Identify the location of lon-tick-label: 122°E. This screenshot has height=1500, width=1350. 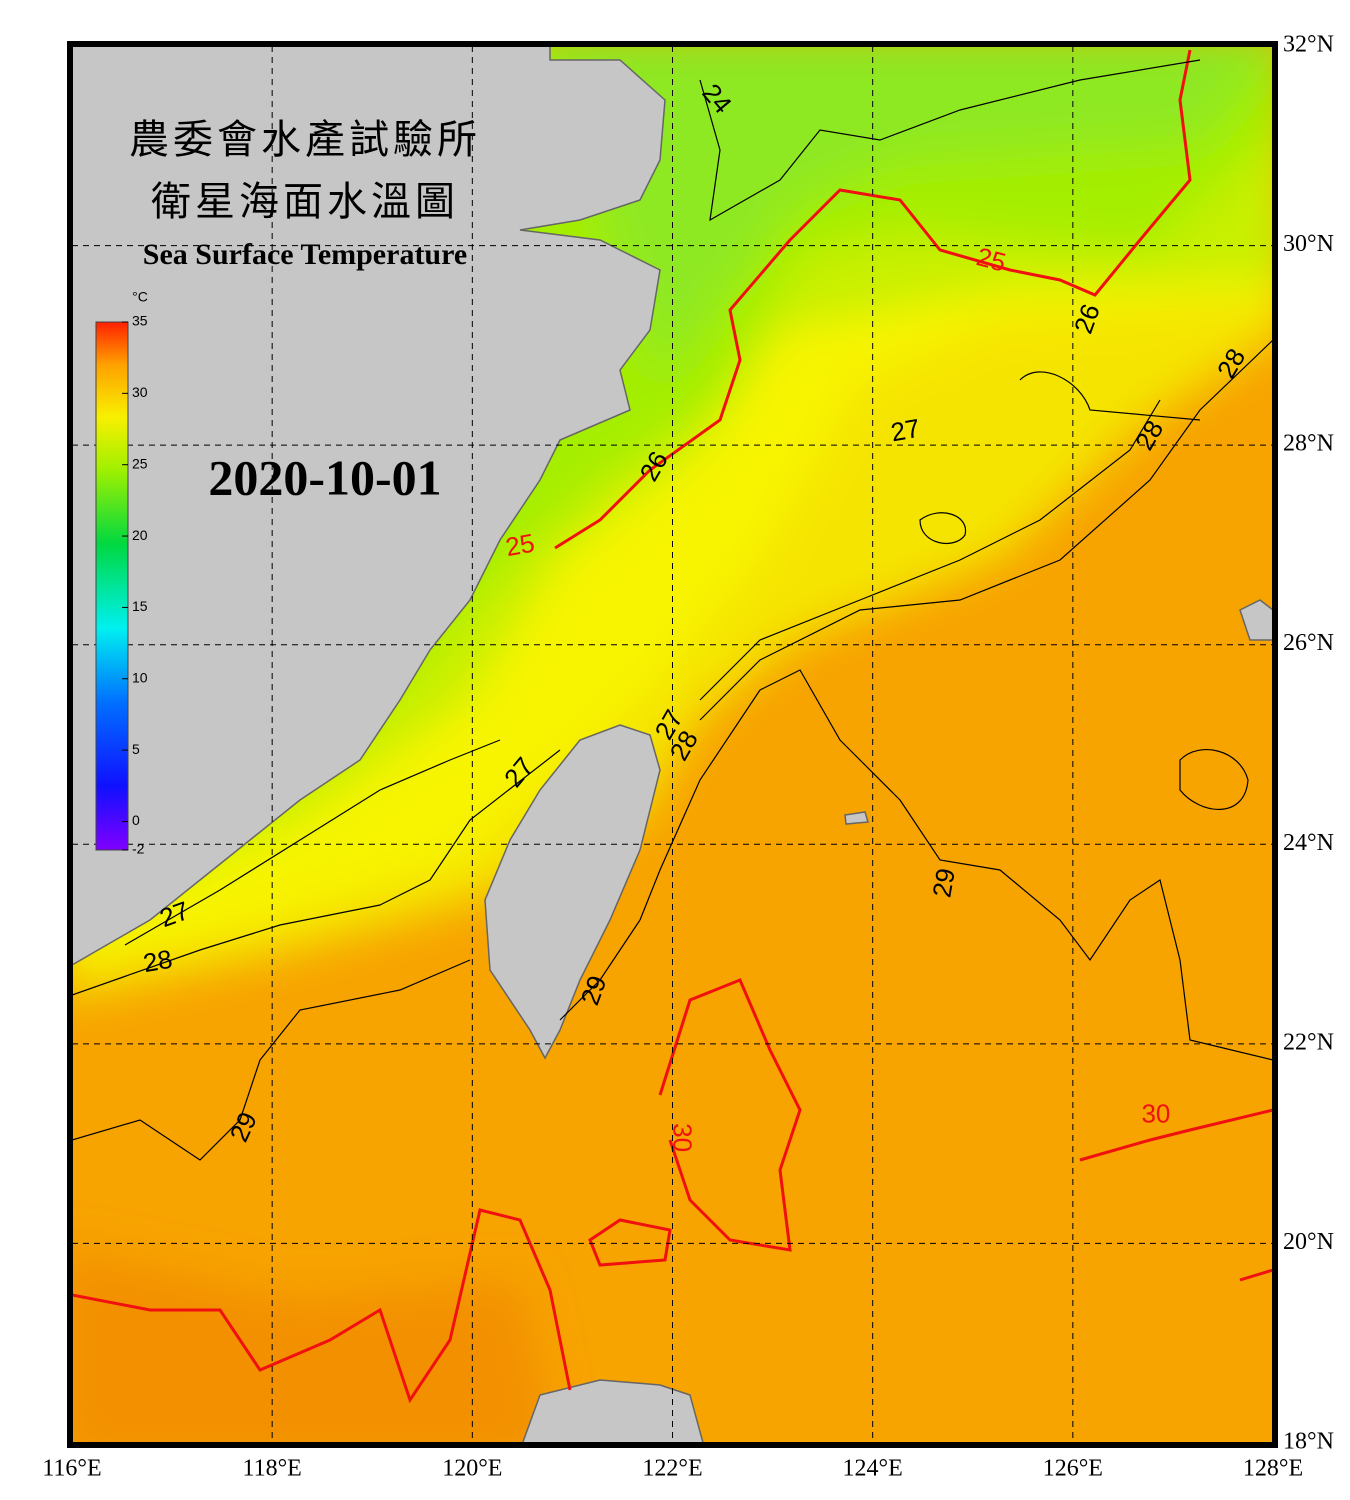
(672, 1469).